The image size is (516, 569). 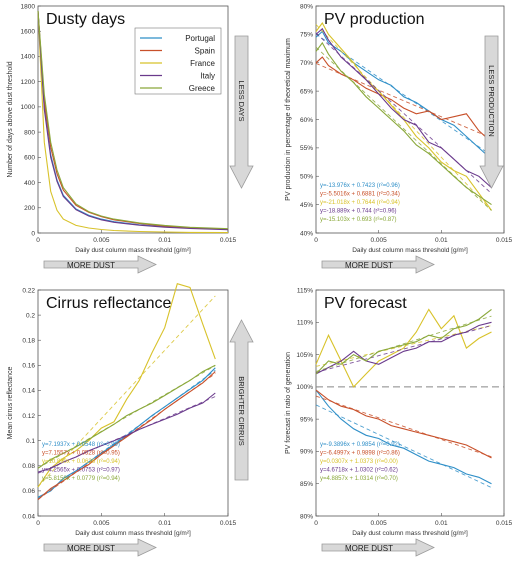 What do you see at coordinates (205, 51) in the screenshot?
I see `legend-entry: Spain` at bounding box center [205, 51].